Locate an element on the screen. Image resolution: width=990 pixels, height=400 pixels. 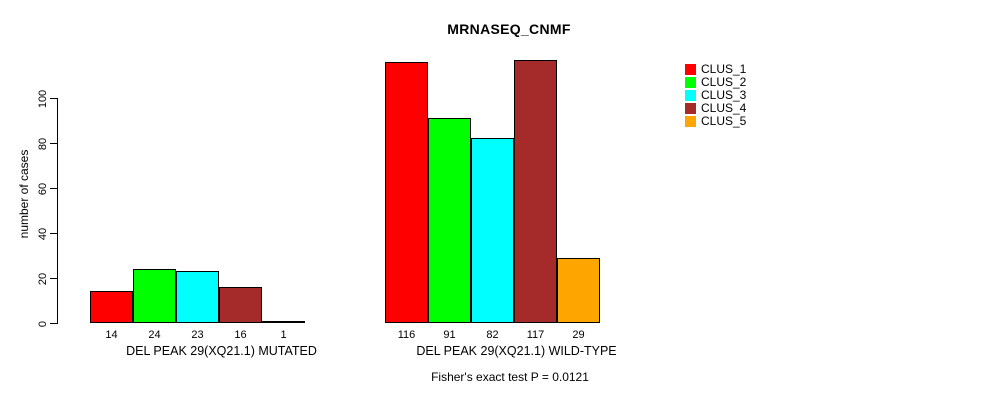
bar-value-label: 116 is located at coordinates (406, 335).